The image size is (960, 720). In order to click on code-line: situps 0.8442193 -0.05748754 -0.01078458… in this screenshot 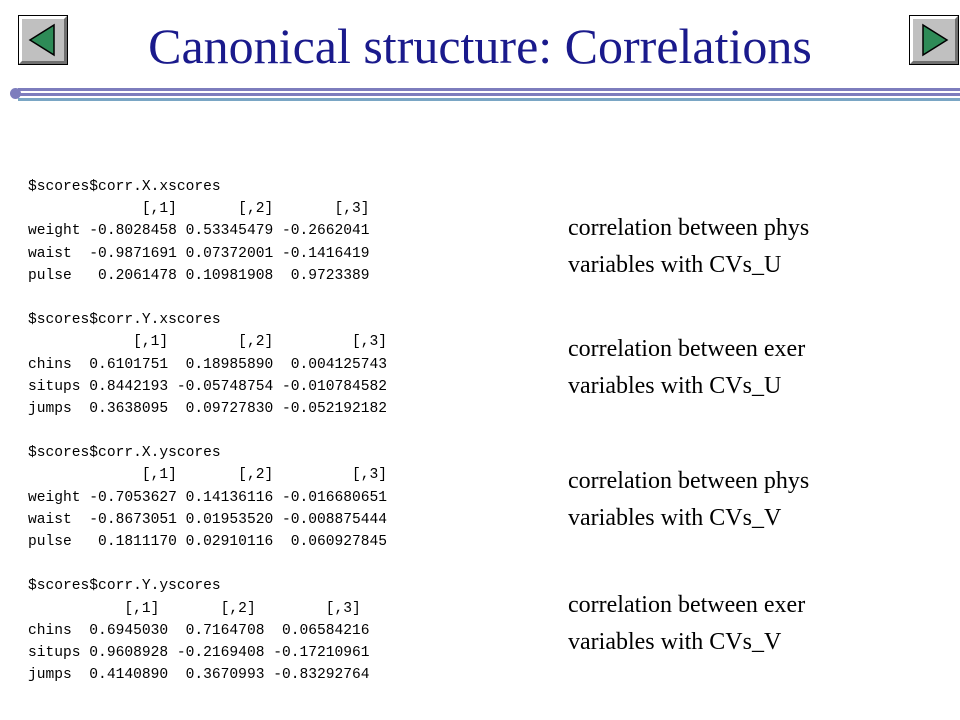, I will do `click(208, 386)`.